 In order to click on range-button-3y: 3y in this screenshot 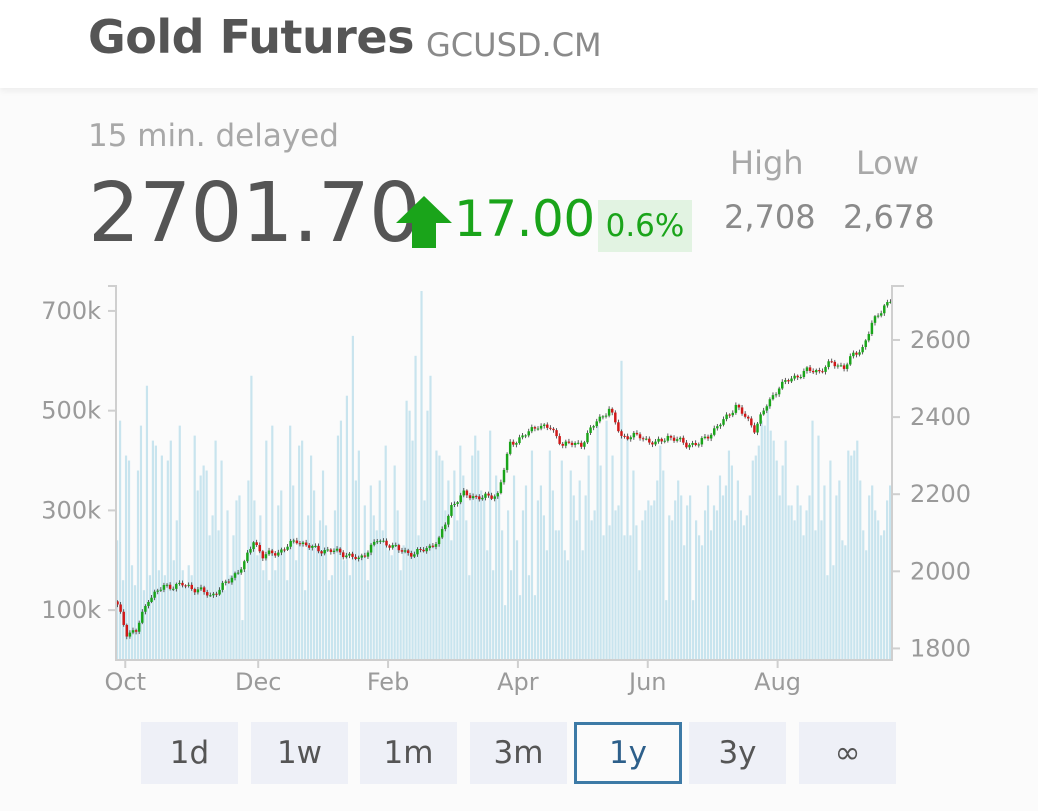, I will do `click(737, 753)`.